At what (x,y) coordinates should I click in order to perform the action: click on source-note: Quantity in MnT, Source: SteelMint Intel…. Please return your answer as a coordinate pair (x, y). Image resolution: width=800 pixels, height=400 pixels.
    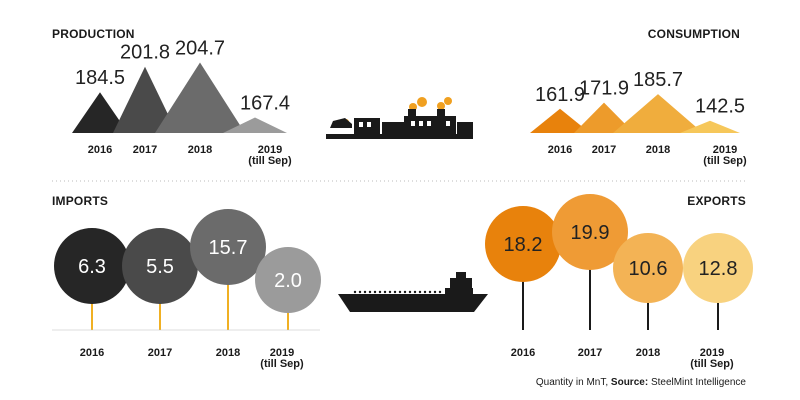
    Looking at the image, I should click on (641, 382).